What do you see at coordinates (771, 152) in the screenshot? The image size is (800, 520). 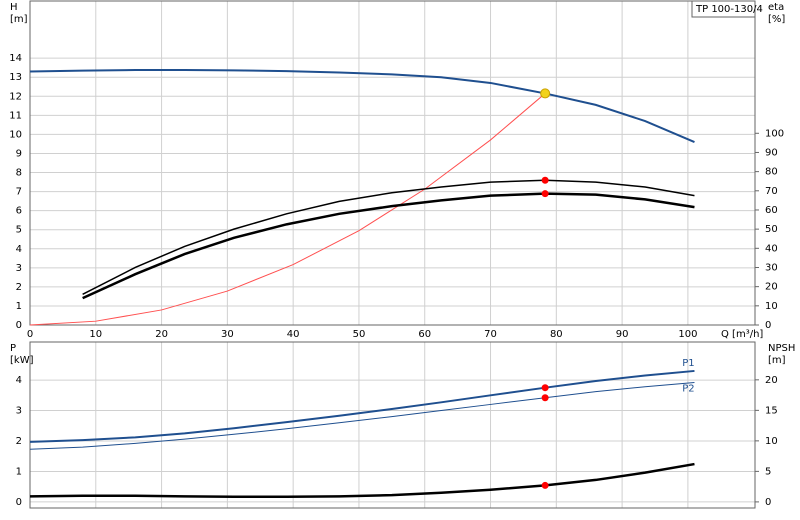 I see `y2-tick-label: 90` at bounding box center [771, 152].